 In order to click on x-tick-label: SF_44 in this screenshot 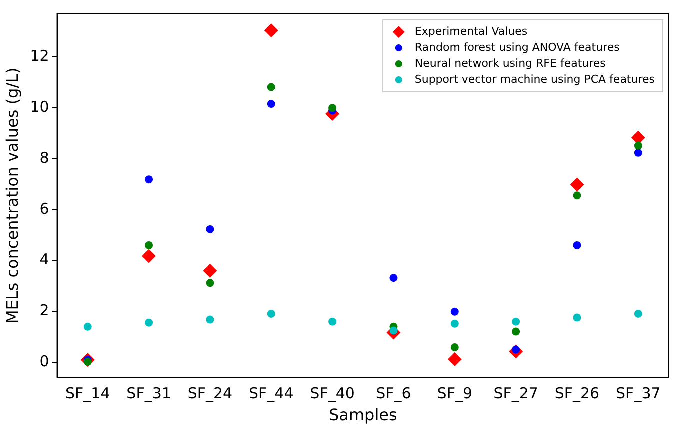, I will do `click(271, 393)`.